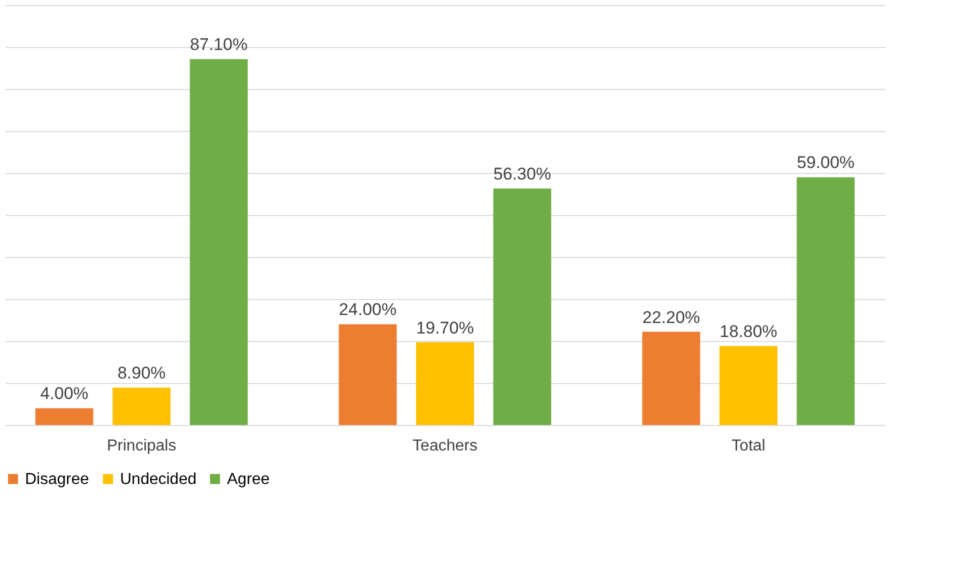  Describe the element at coordinates (749, 446) in the screenshot. I see `x-tick-label: Total` at that location.